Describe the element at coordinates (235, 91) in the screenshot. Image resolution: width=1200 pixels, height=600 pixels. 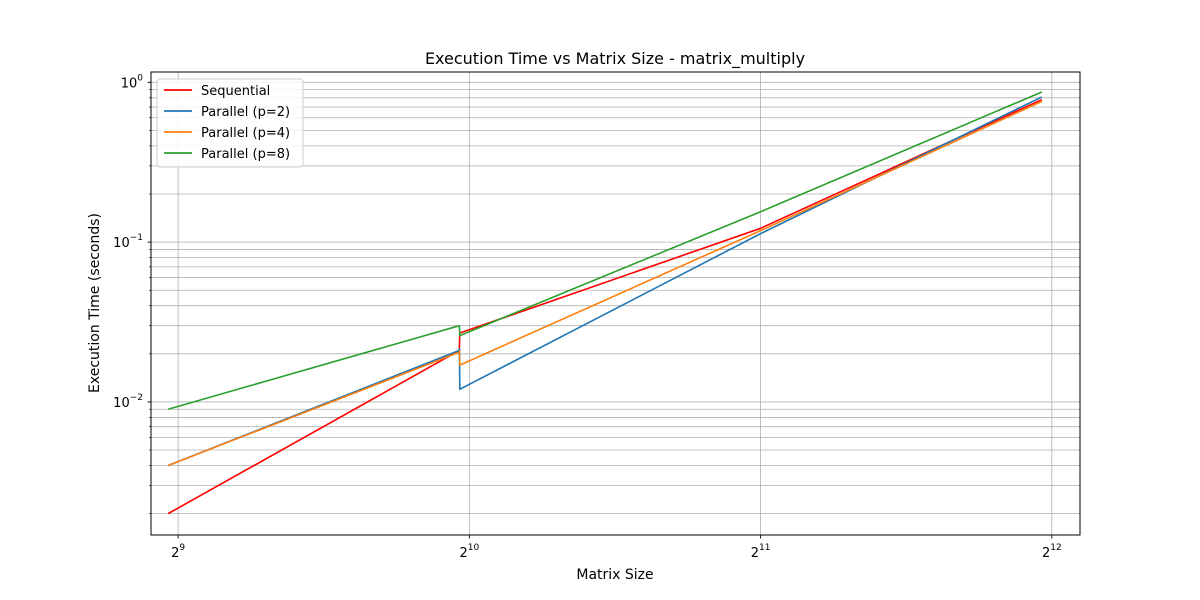
I see `legend-label-1: Sequential` at that location.